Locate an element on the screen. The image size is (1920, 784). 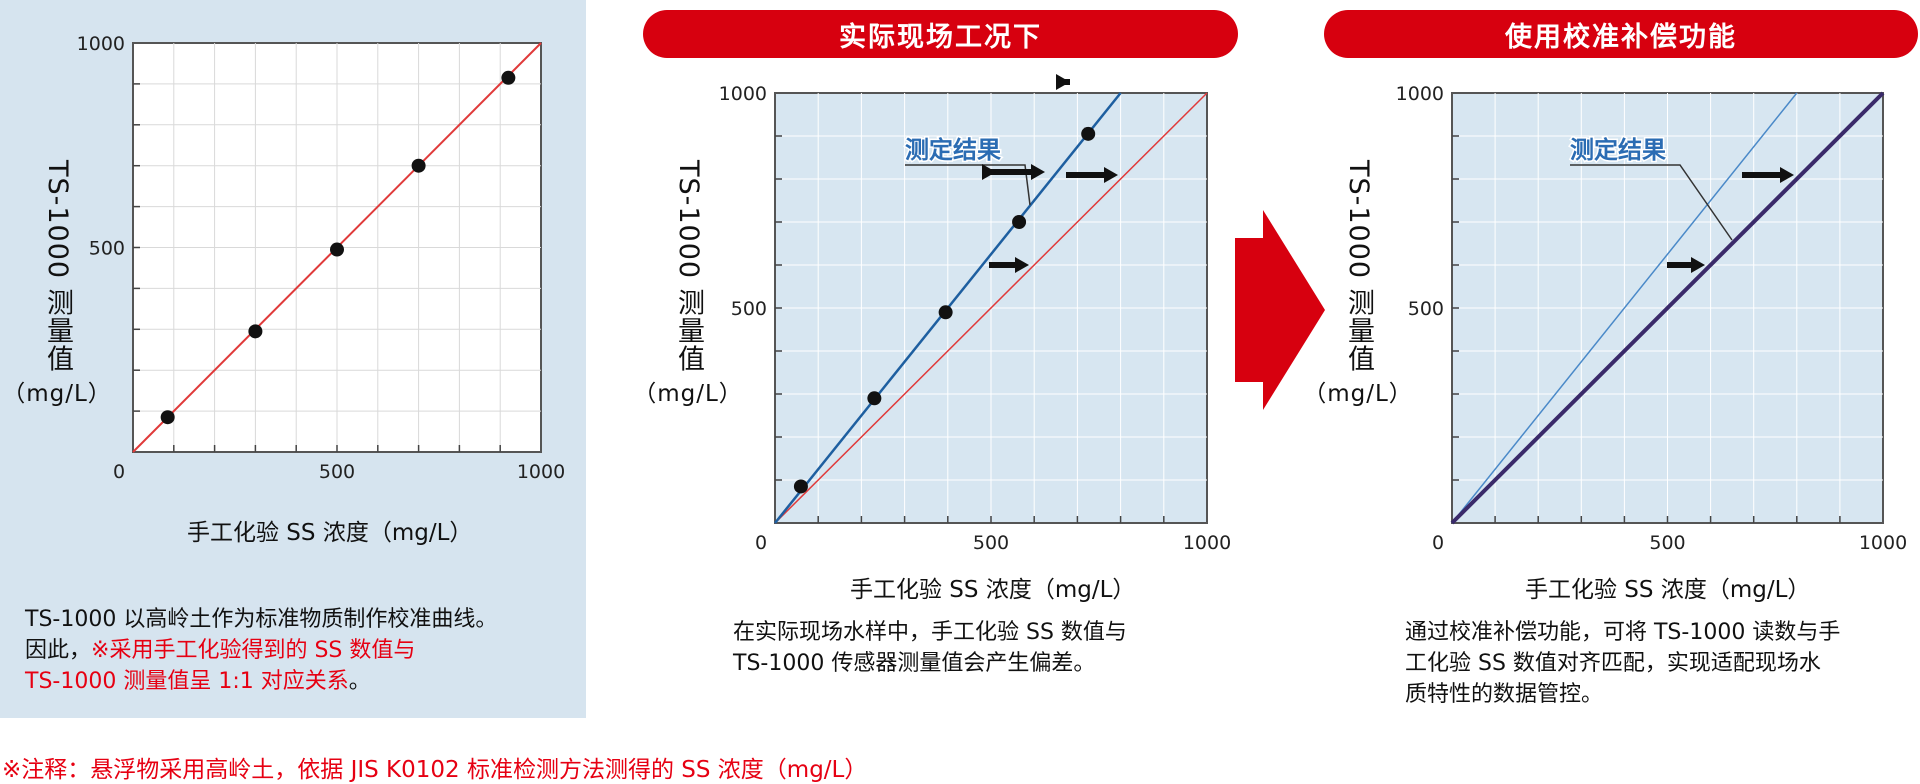
description-line: 质特性的数据管控。 is located at coordinates (1504, 694).